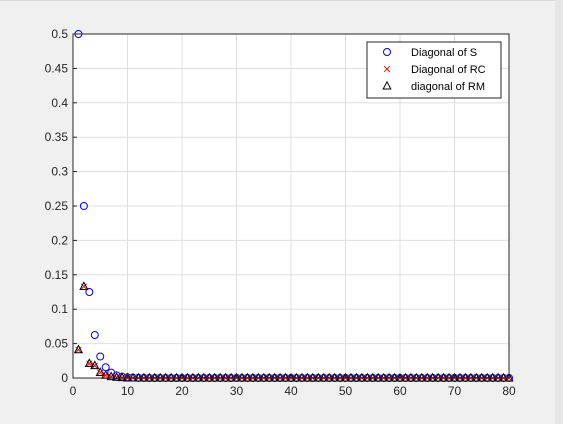 The width and height of the screenshot is (563, 424). I want to click on x-tick-label: 60, so click(400, 391).